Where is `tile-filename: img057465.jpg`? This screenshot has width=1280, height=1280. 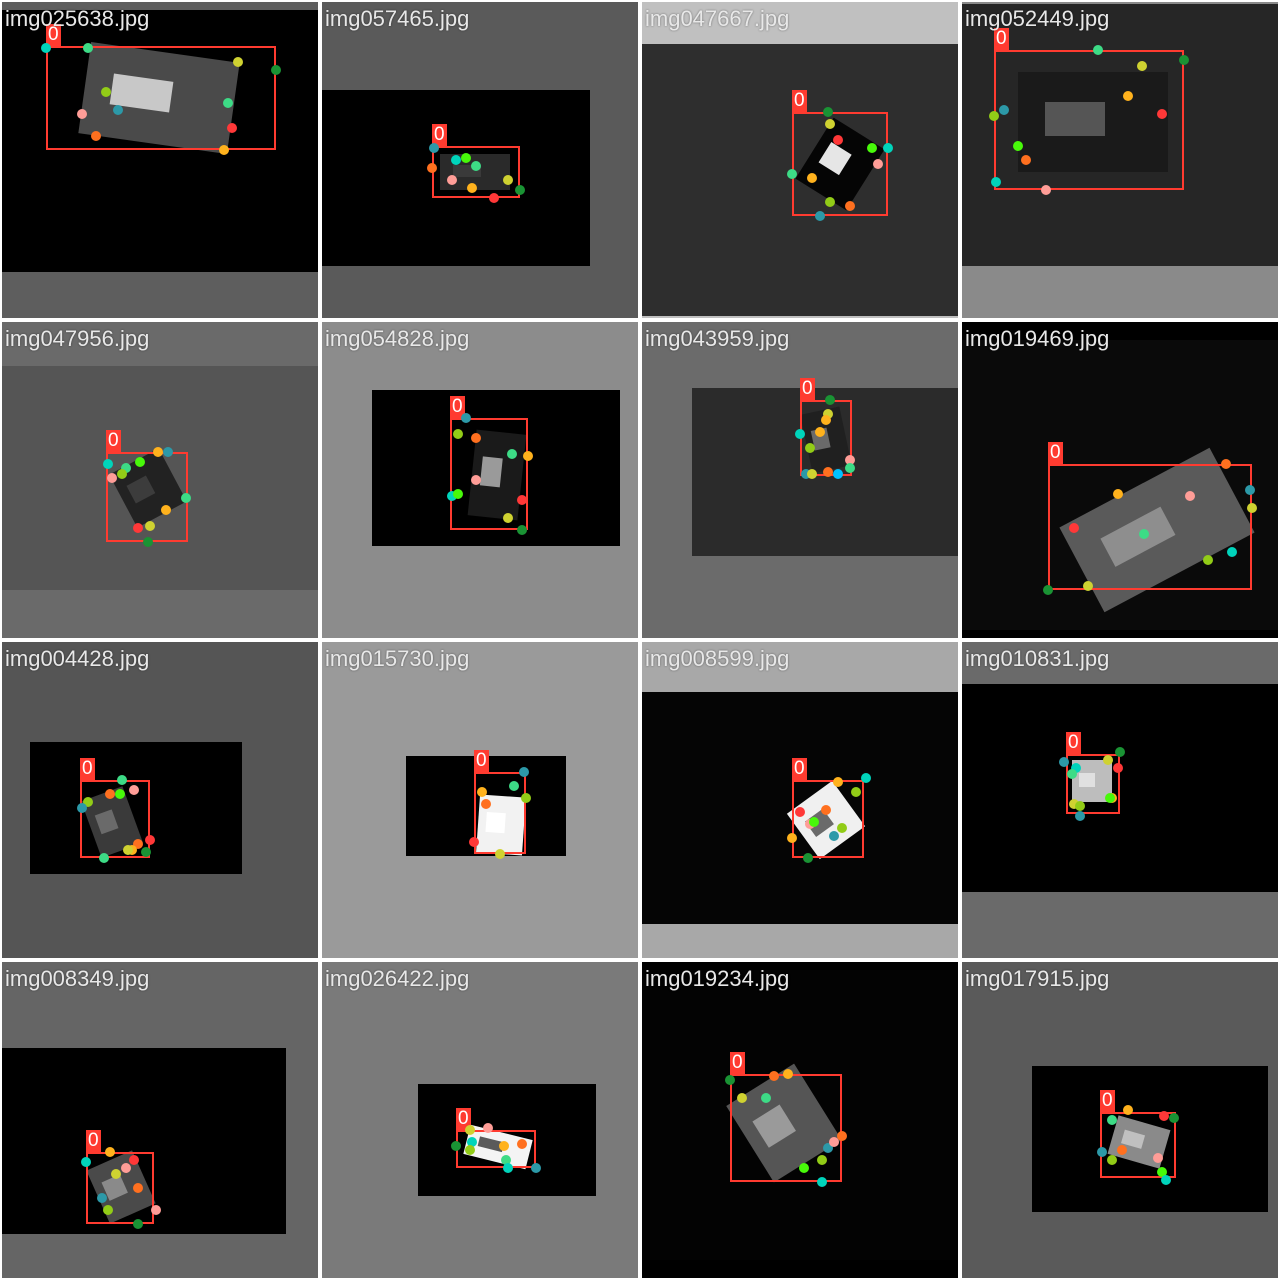
tile-filename: img057465.jpg is located at coordinates (397, 18).